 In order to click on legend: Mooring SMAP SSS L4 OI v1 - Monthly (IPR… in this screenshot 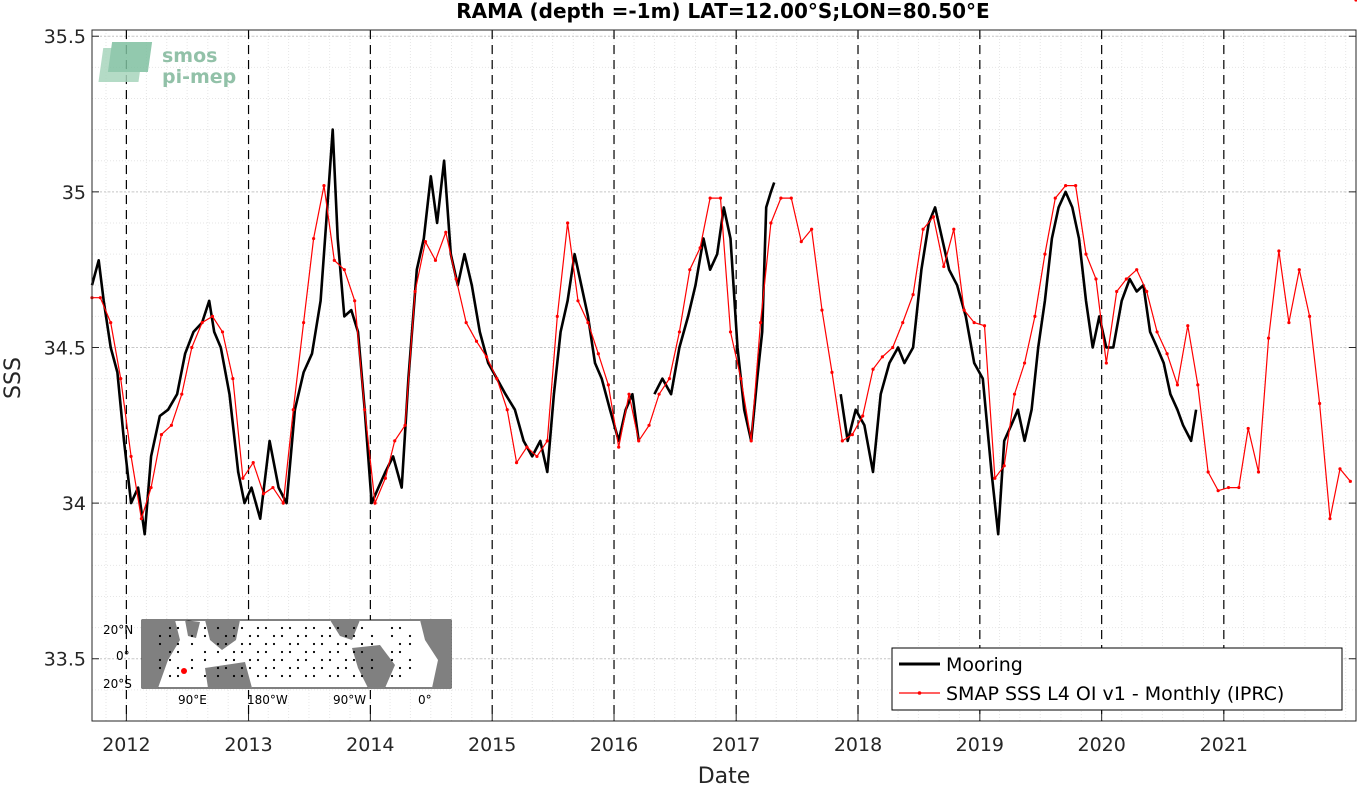, I will do `click(1117, 679)`.